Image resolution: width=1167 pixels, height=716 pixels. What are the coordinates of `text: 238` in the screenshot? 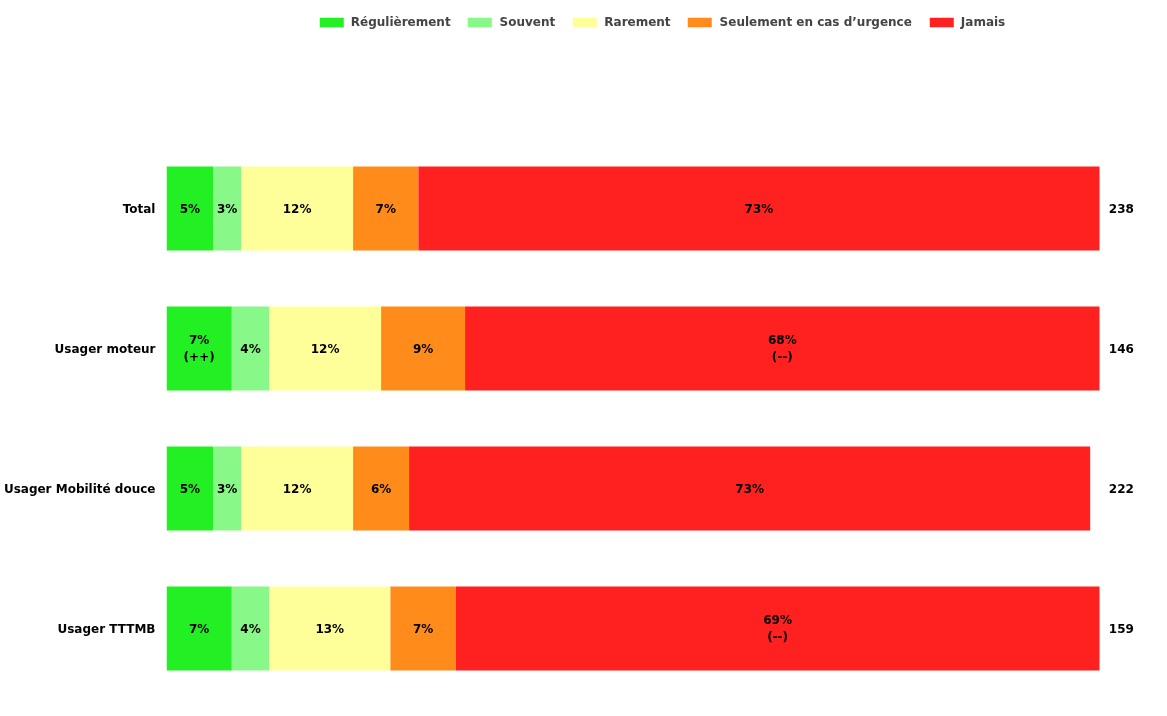 It's located at (1121, 209).